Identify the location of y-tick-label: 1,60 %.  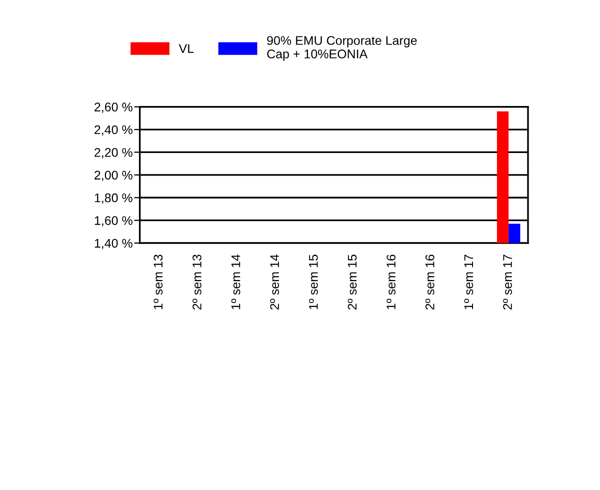
(113, 221).